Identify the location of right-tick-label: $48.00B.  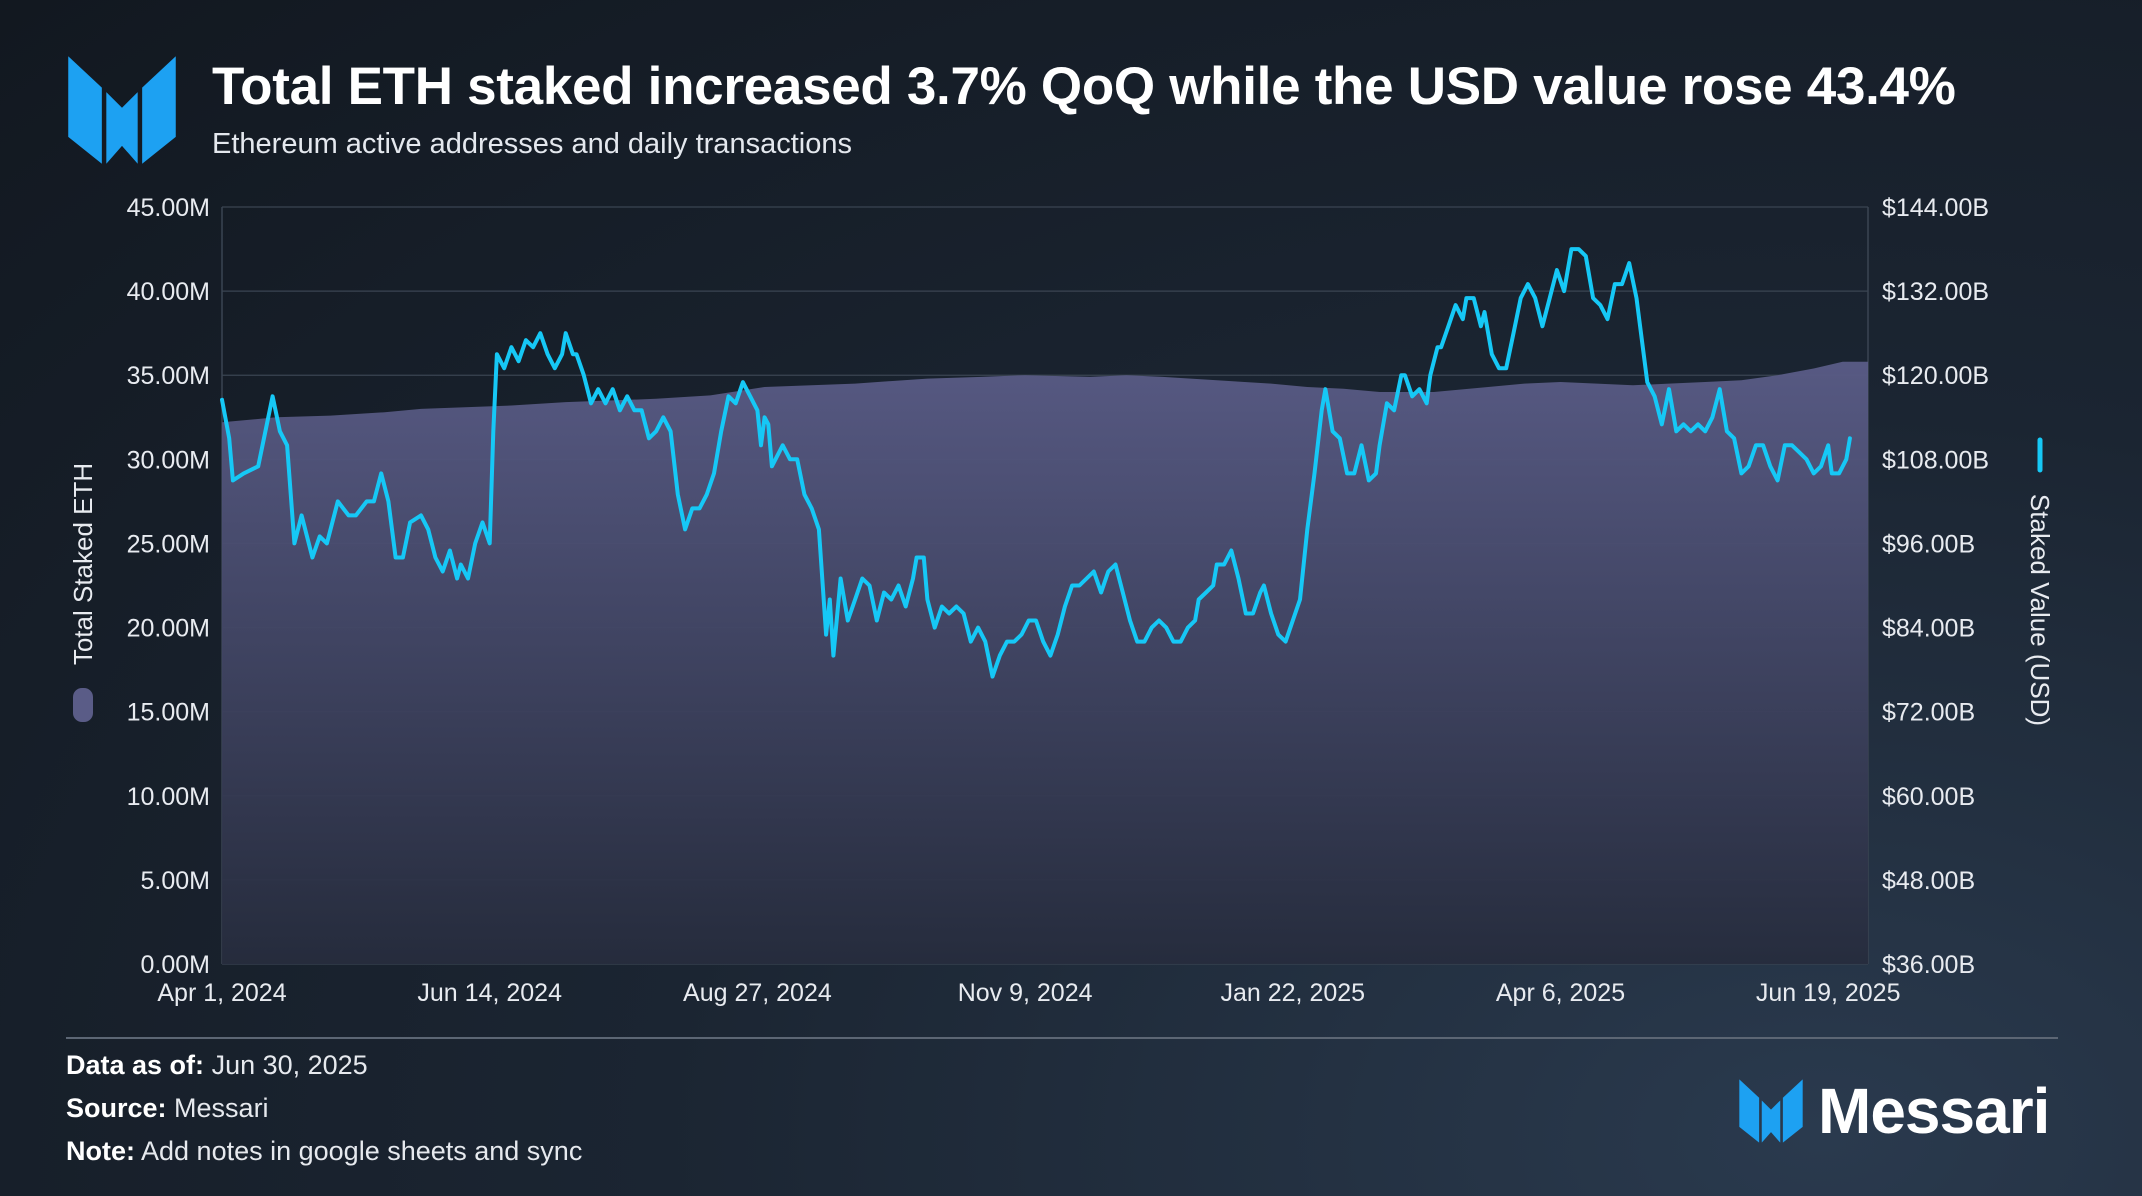
(1928, 881).